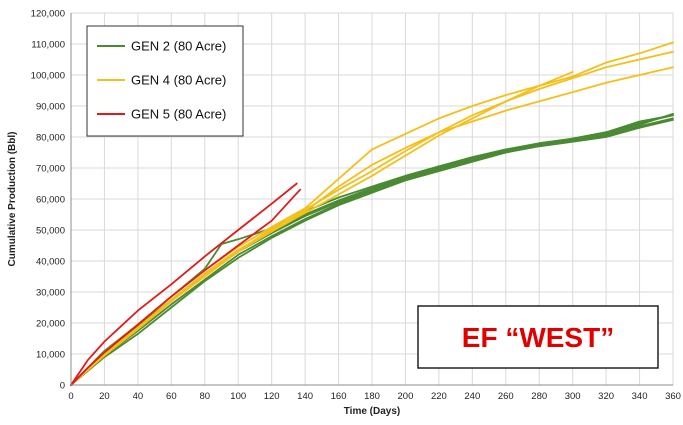  What do you see at coordinates (50, 293) in the screenshot?
I see `y-tick-label: 30,000` at bounding box center [50, 293].